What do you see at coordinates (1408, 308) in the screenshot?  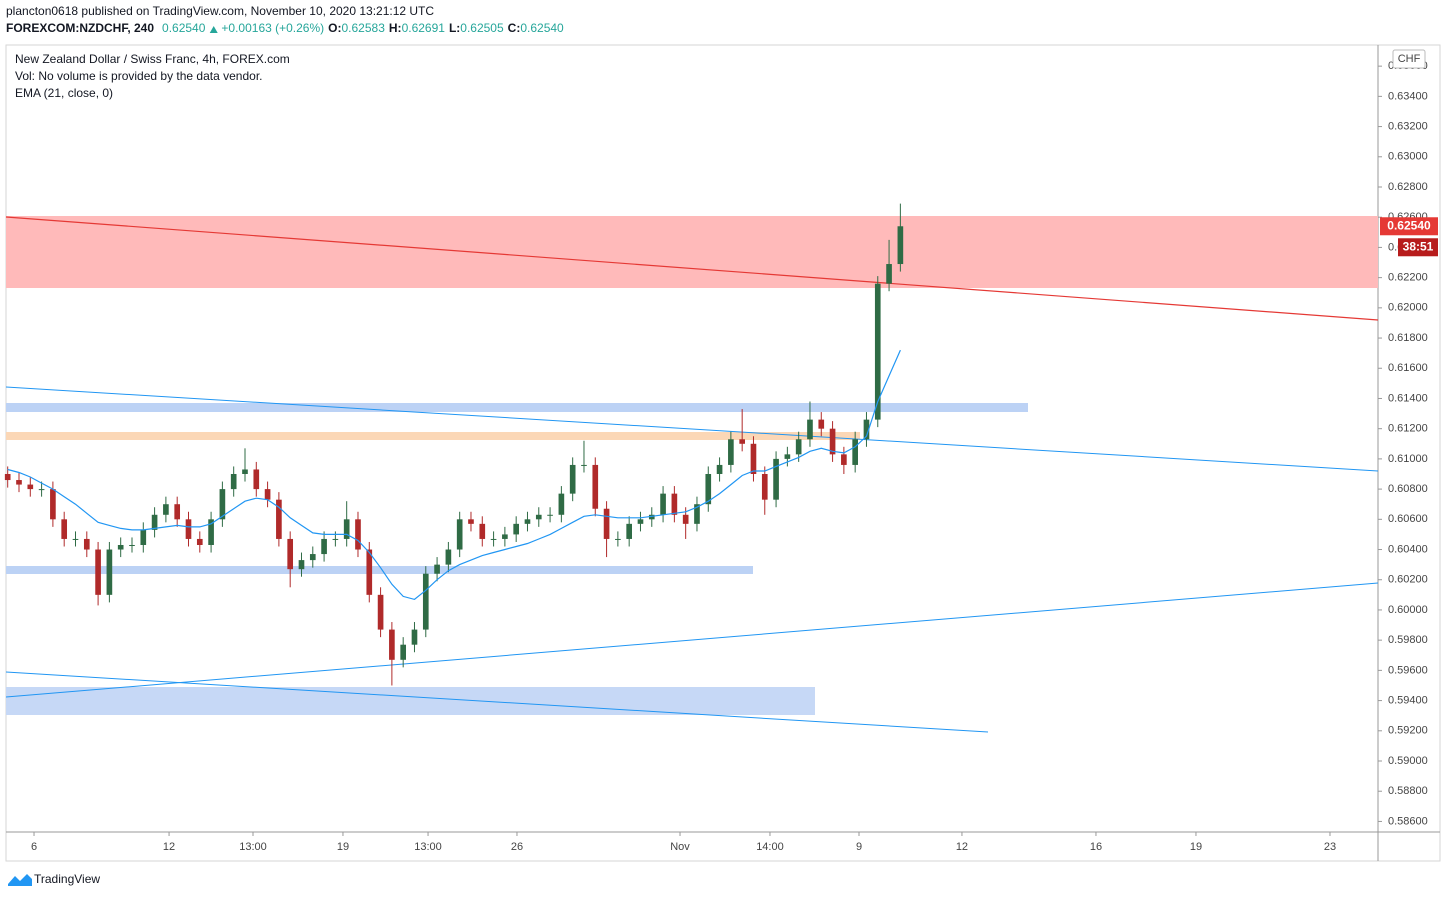 I see `y-tick-label: 0.62000` at bounding box center [1408, 308].